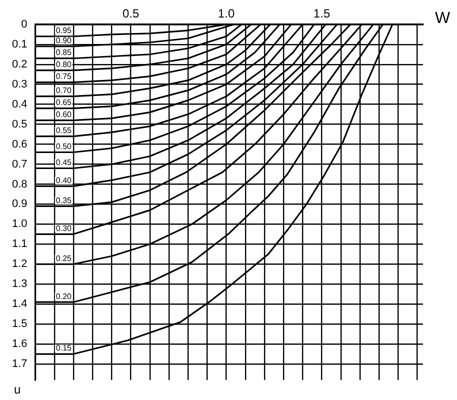  What do you see at coordinates (226, 13) in the screenshot?
I see `x-tick-label: 1.0` at bounding box center [226, 13].